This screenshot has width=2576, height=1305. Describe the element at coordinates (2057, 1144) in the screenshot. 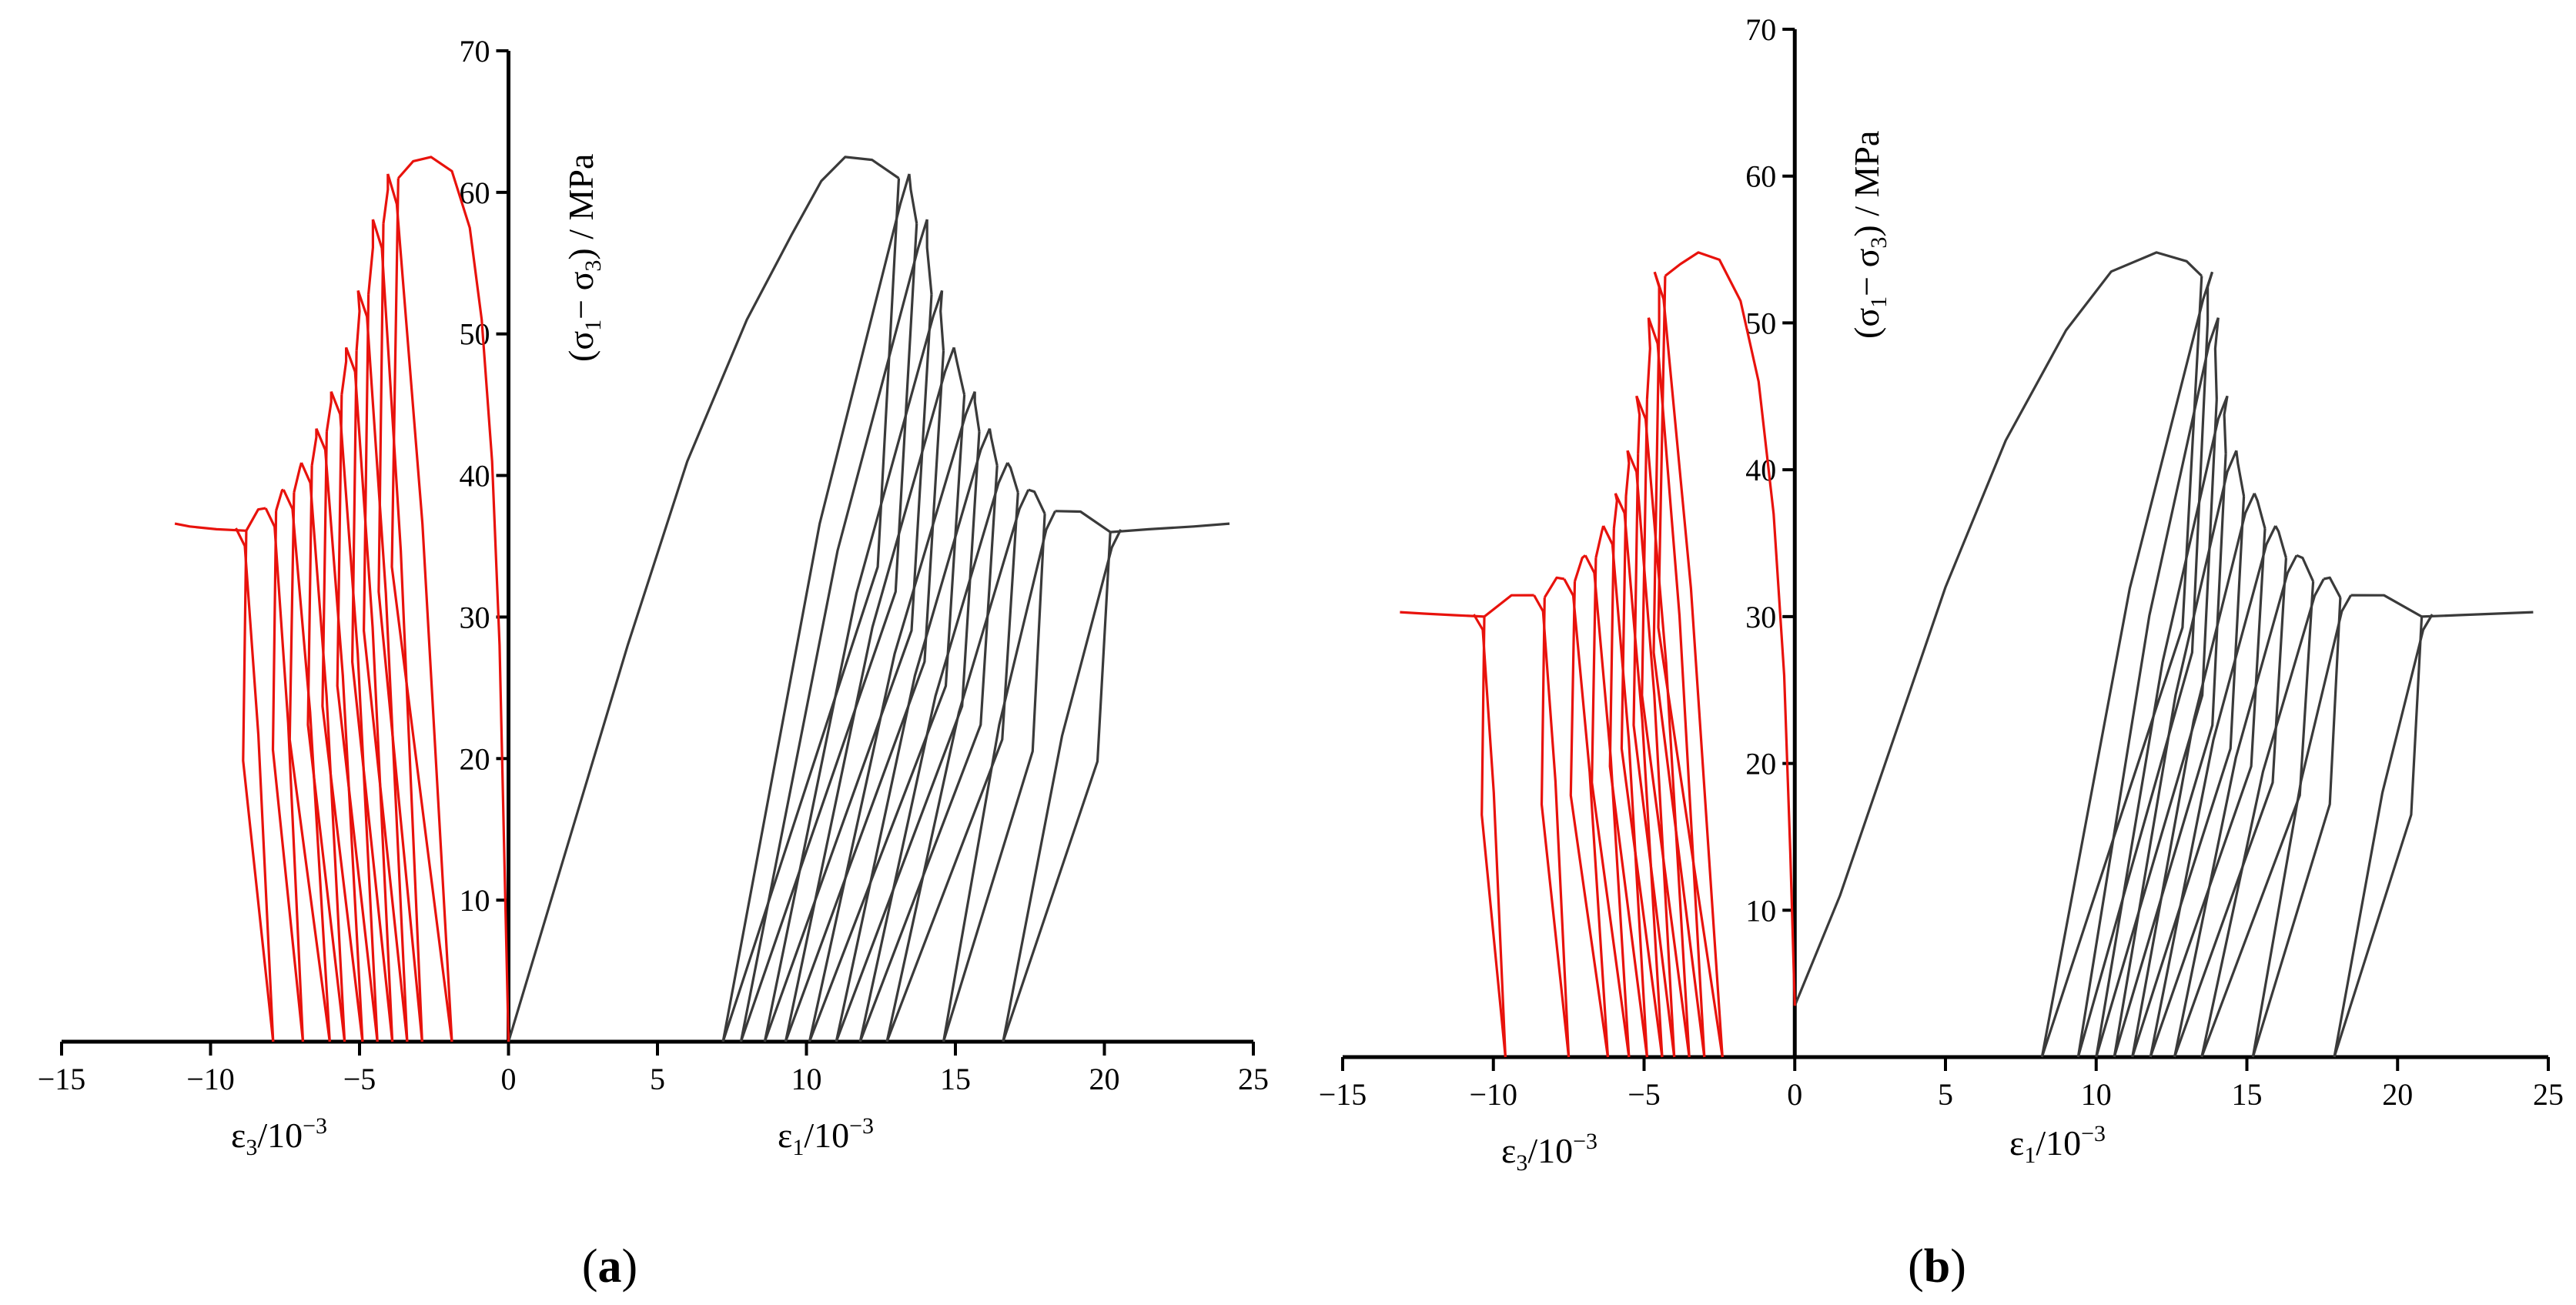

I see `x-axis-label-axial-b: ε1/10−3` at that location.